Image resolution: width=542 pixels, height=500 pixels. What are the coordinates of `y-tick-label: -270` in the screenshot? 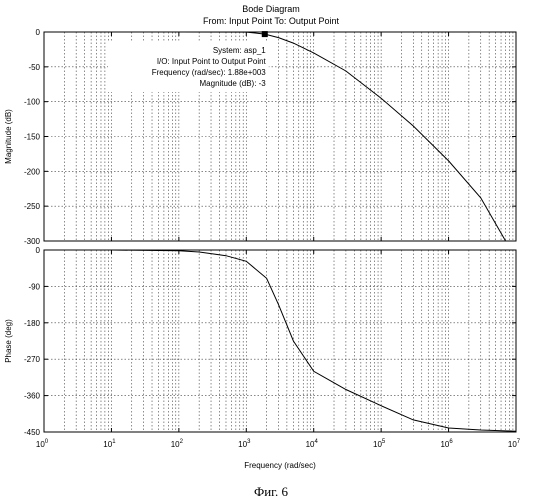 It's located at (32, 359).